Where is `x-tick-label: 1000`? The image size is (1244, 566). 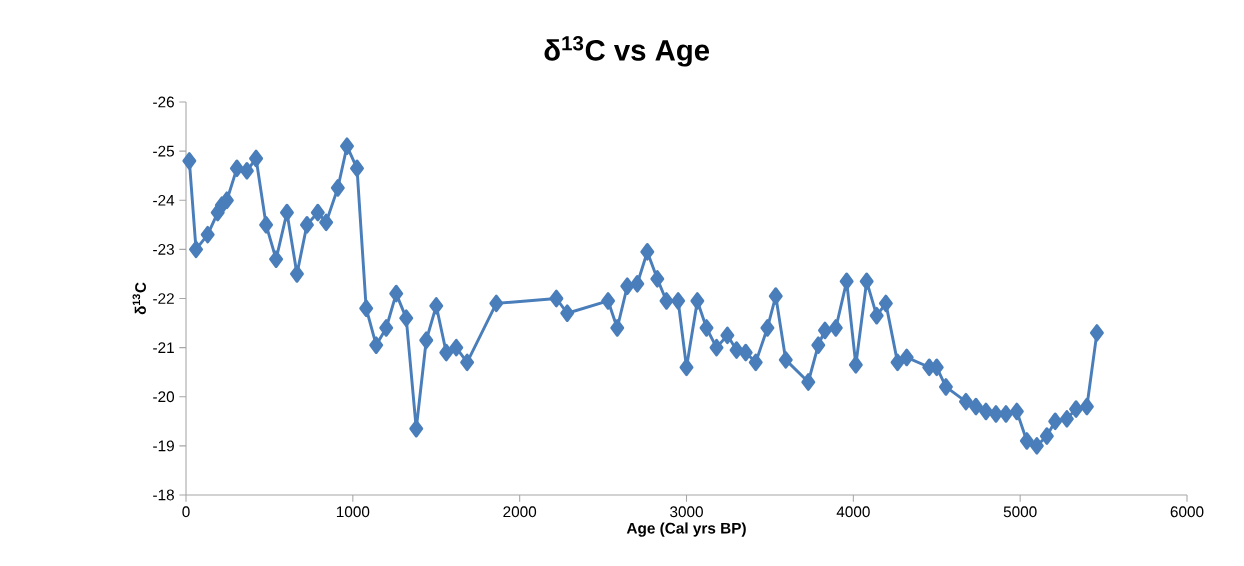
x-tick-label: 1000 is located at coordinates (353, 512).